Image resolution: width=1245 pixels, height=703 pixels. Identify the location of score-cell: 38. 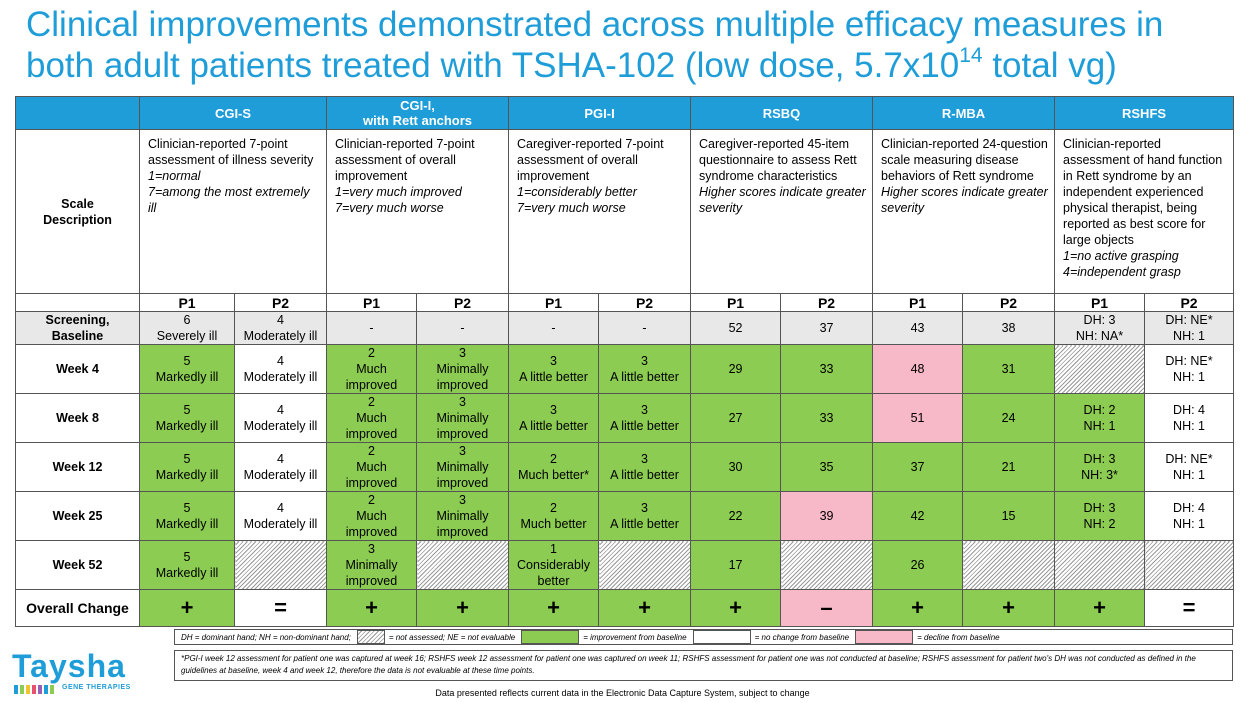
(1009, 328).